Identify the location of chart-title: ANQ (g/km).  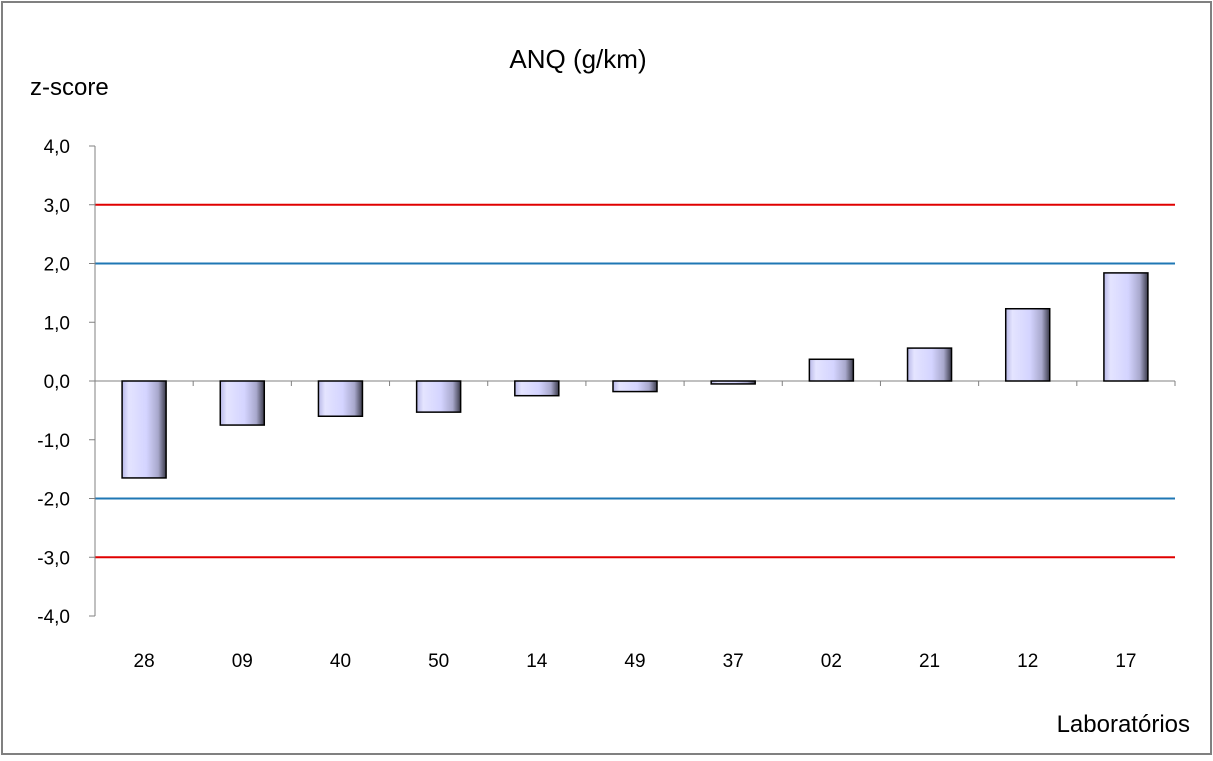
(577, 59).